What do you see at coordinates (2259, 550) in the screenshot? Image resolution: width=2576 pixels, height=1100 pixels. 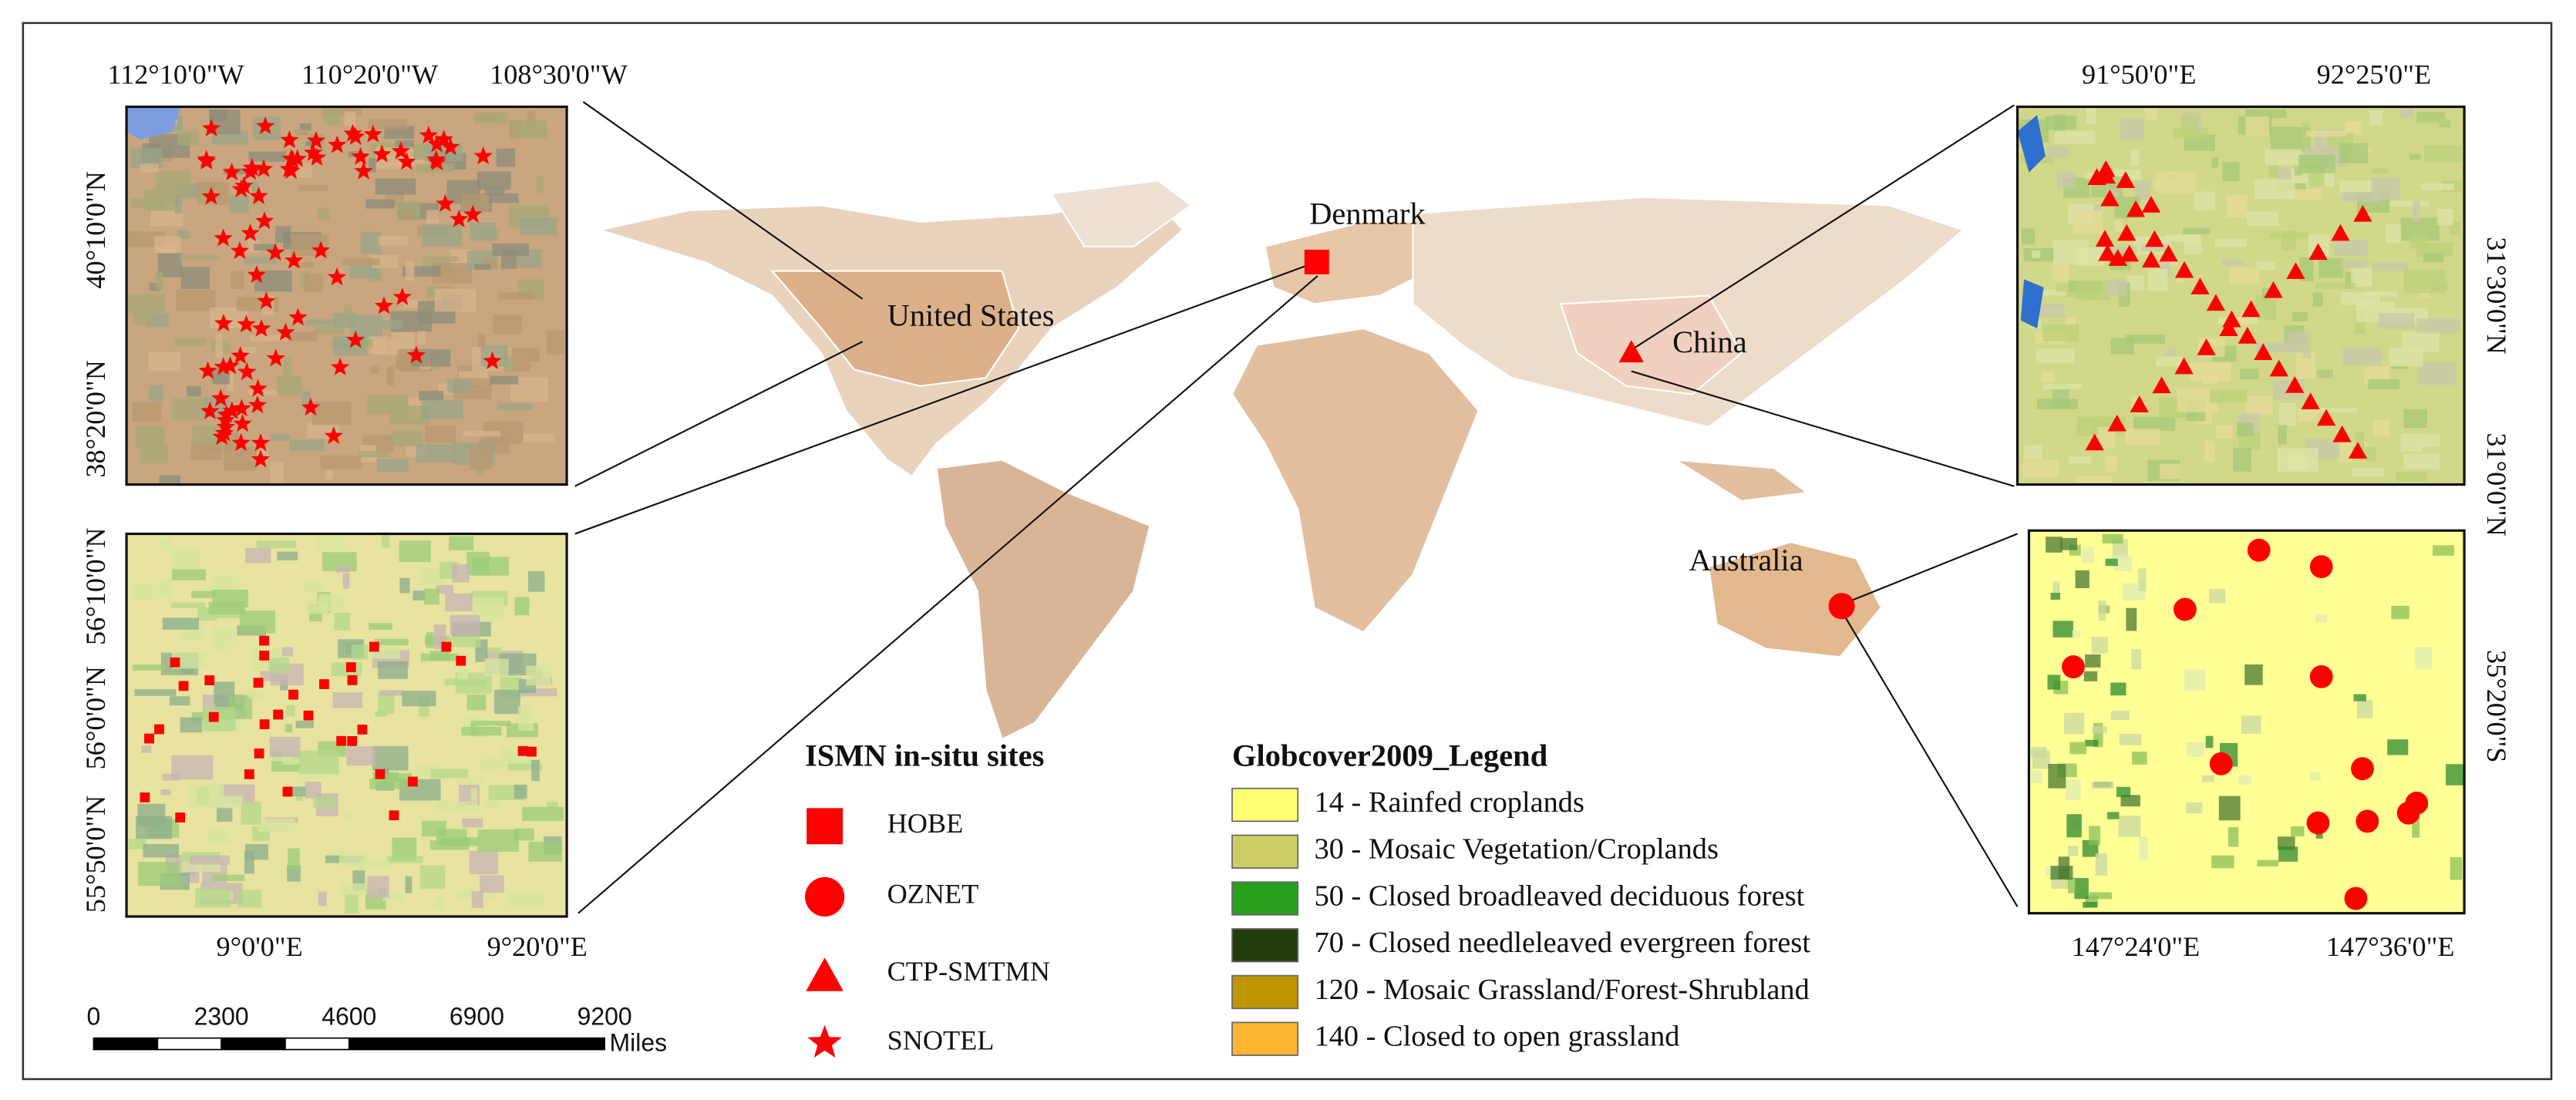 I see `oznet-site` at bounding box center [2259, 550].